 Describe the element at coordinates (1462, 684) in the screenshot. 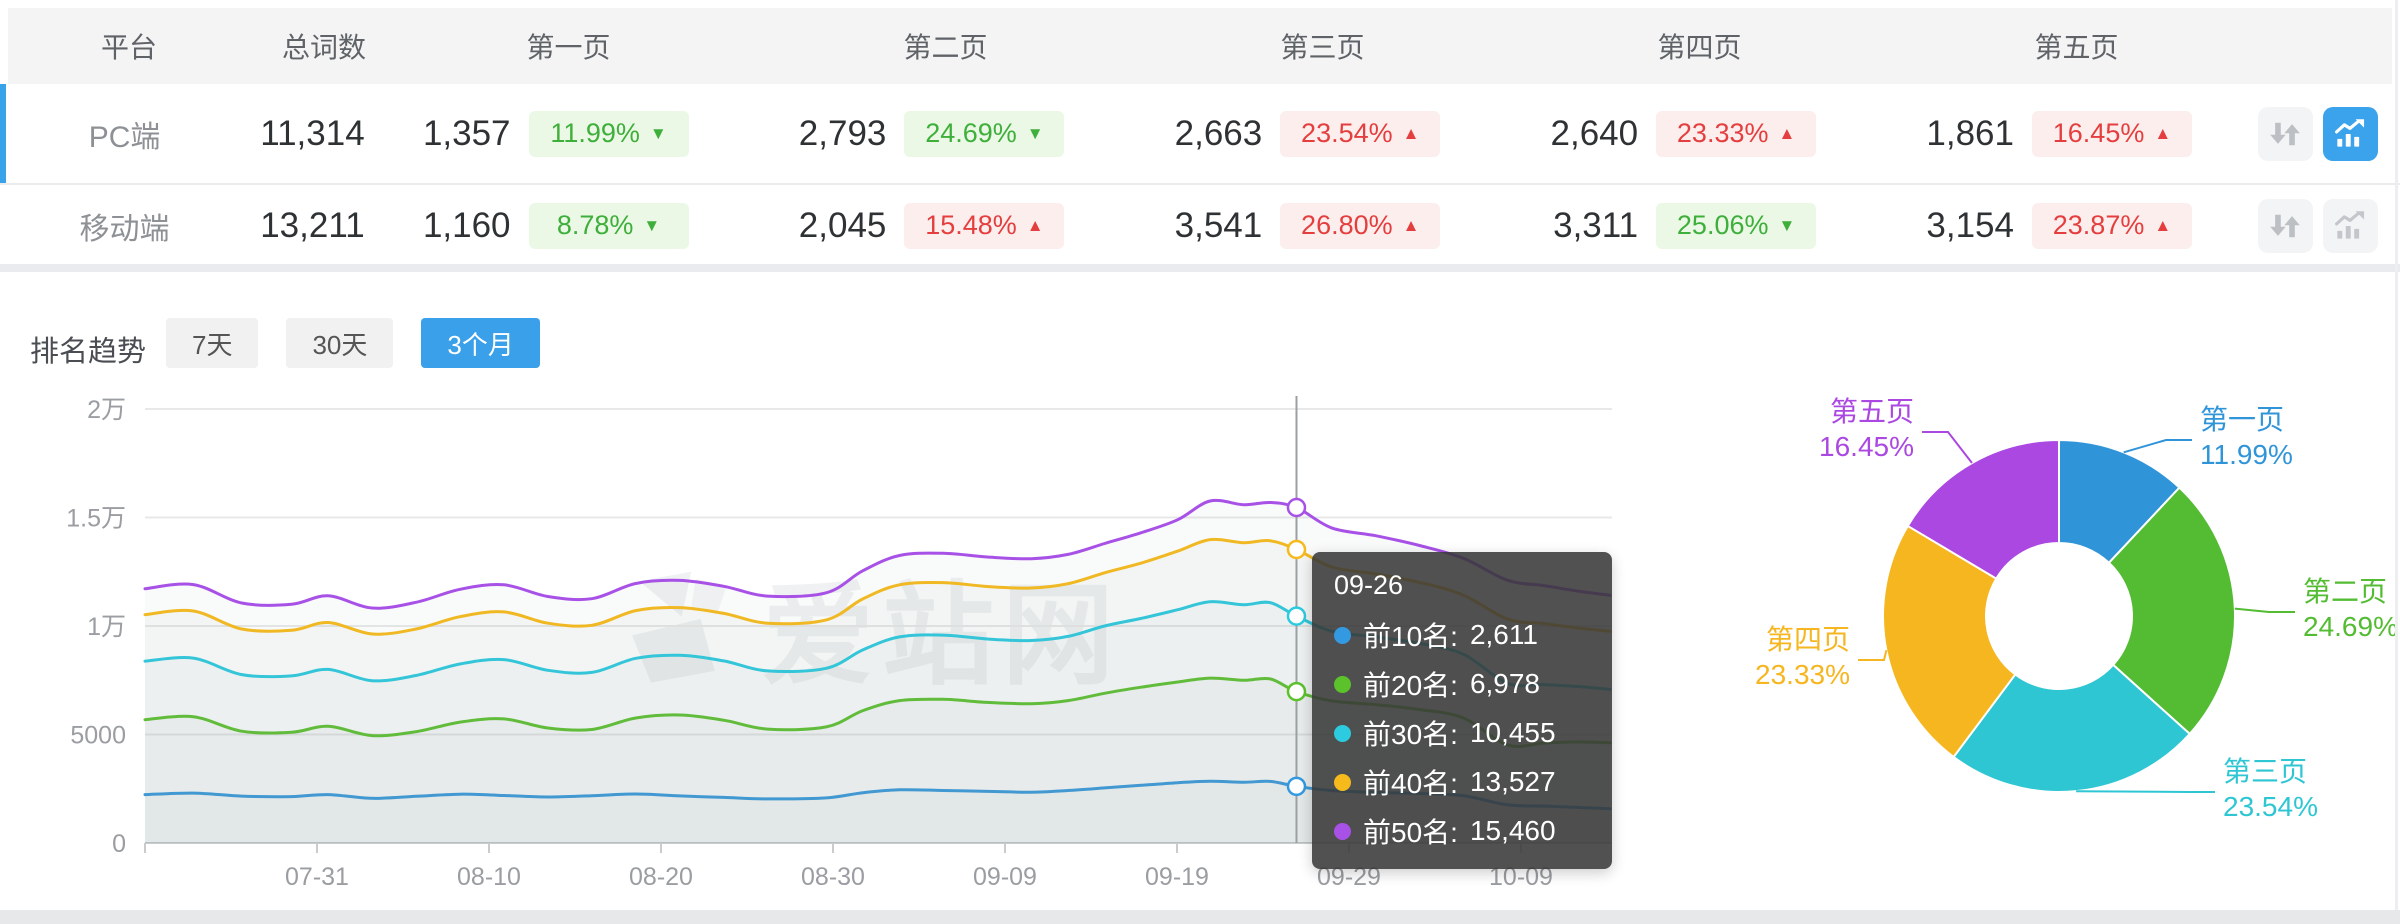

I see `tooltip-row: 前20名: 6,978` at that location.